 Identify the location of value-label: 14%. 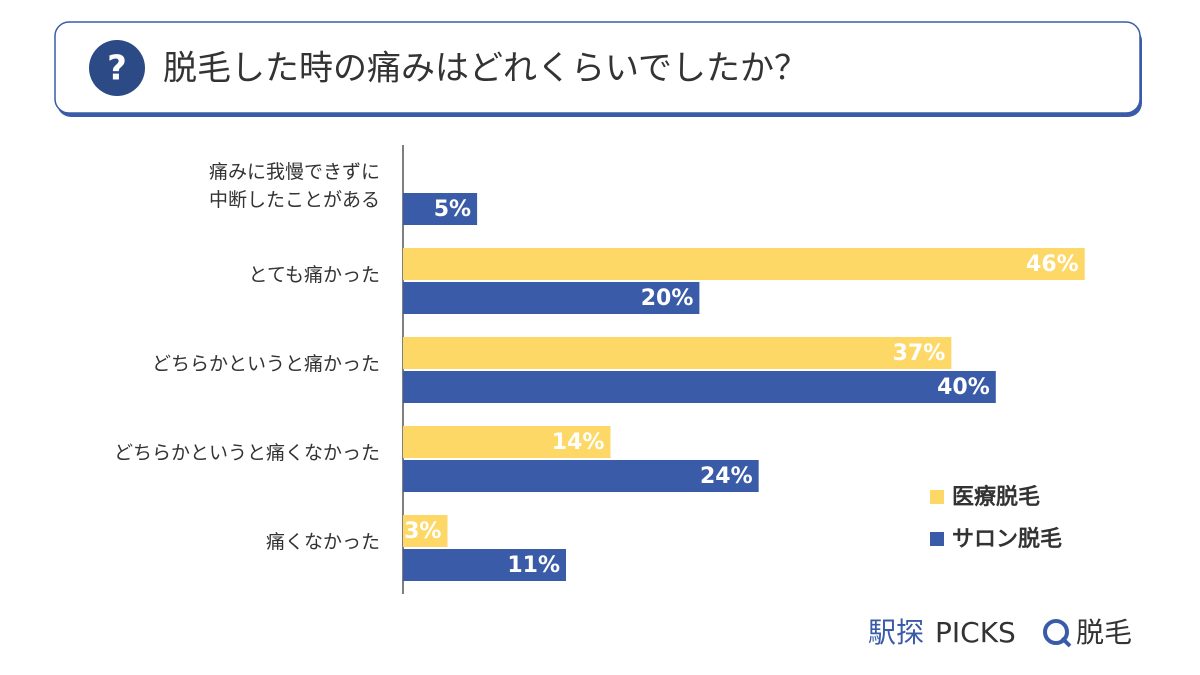
(578, 442).